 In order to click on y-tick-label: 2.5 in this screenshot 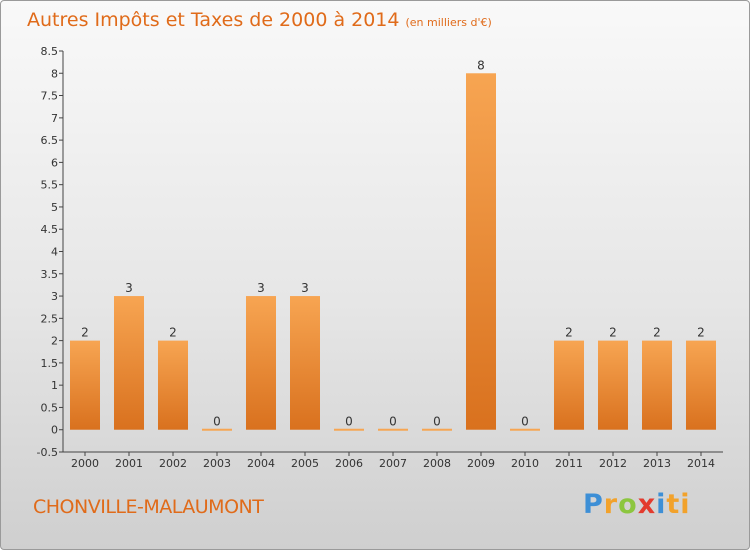, I will do `click(50, 318)`.